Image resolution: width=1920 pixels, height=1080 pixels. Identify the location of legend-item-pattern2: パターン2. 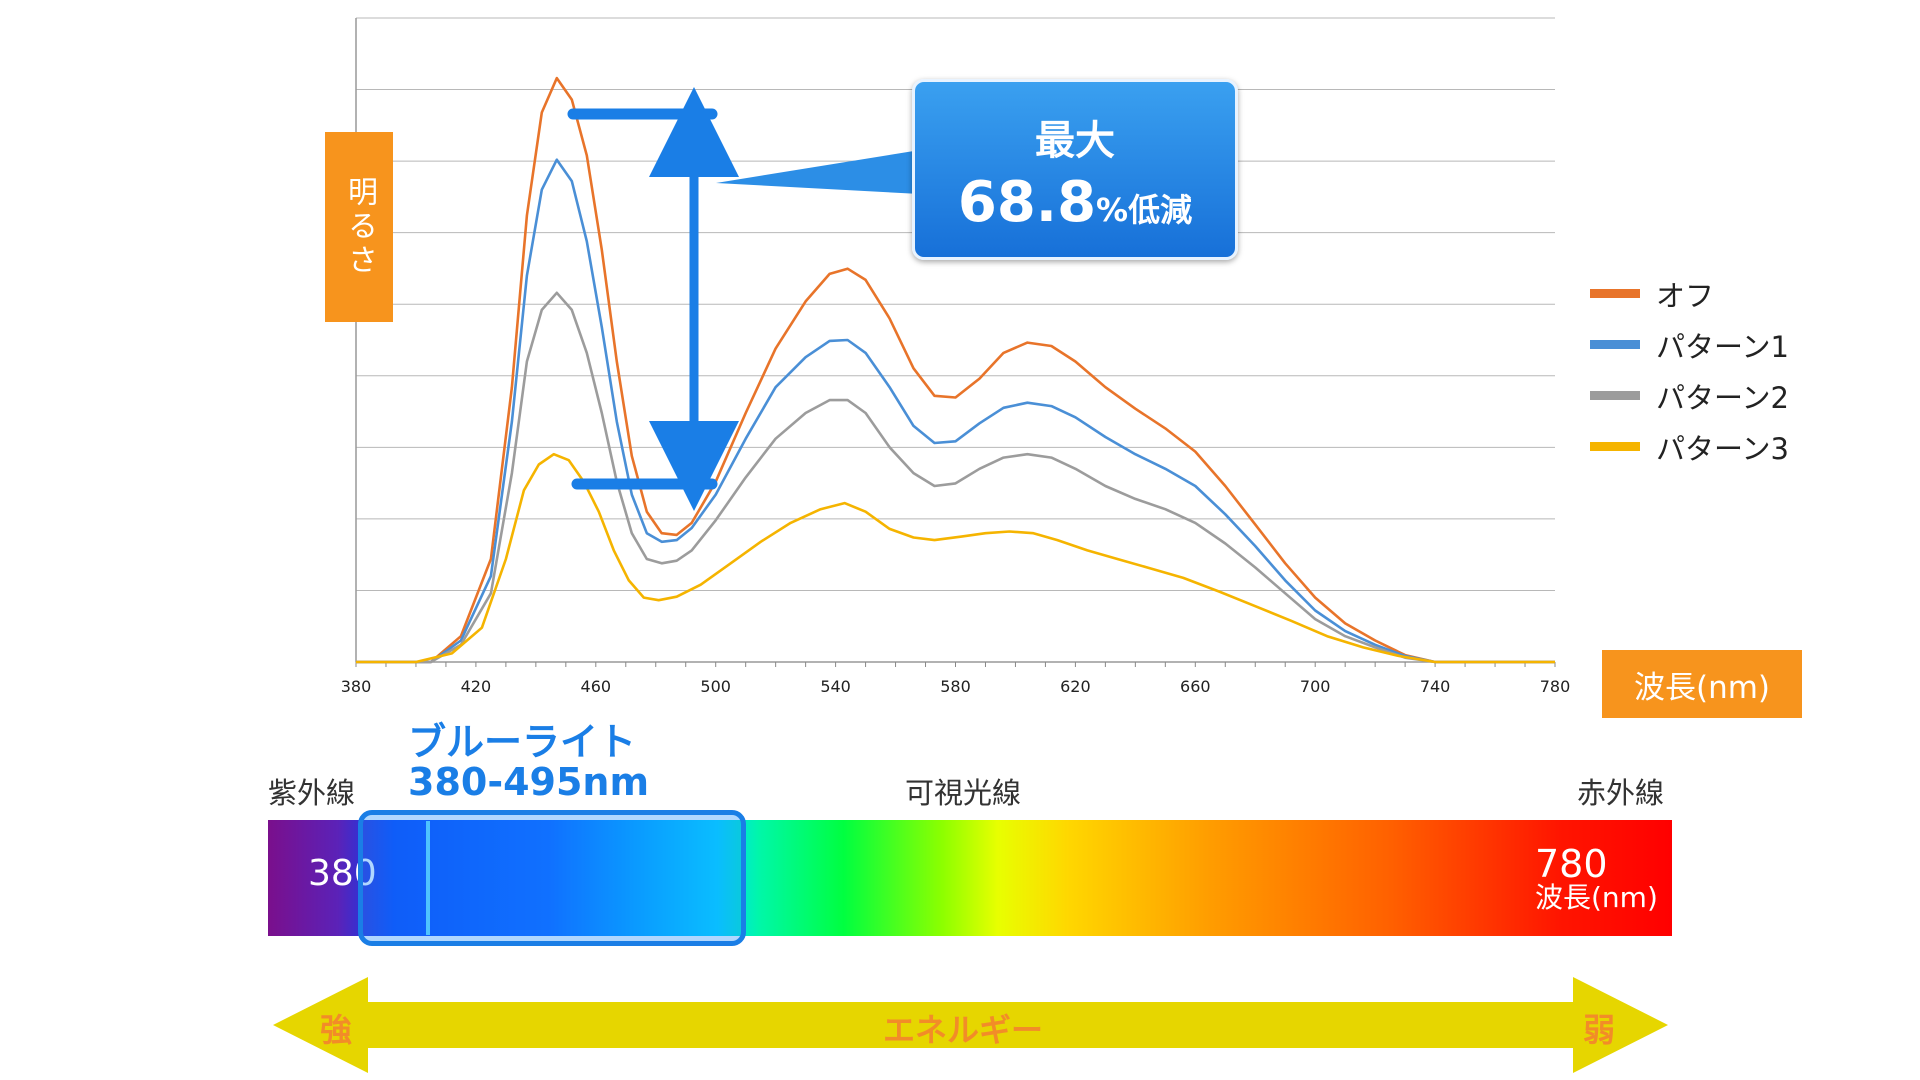
(1689, 395).